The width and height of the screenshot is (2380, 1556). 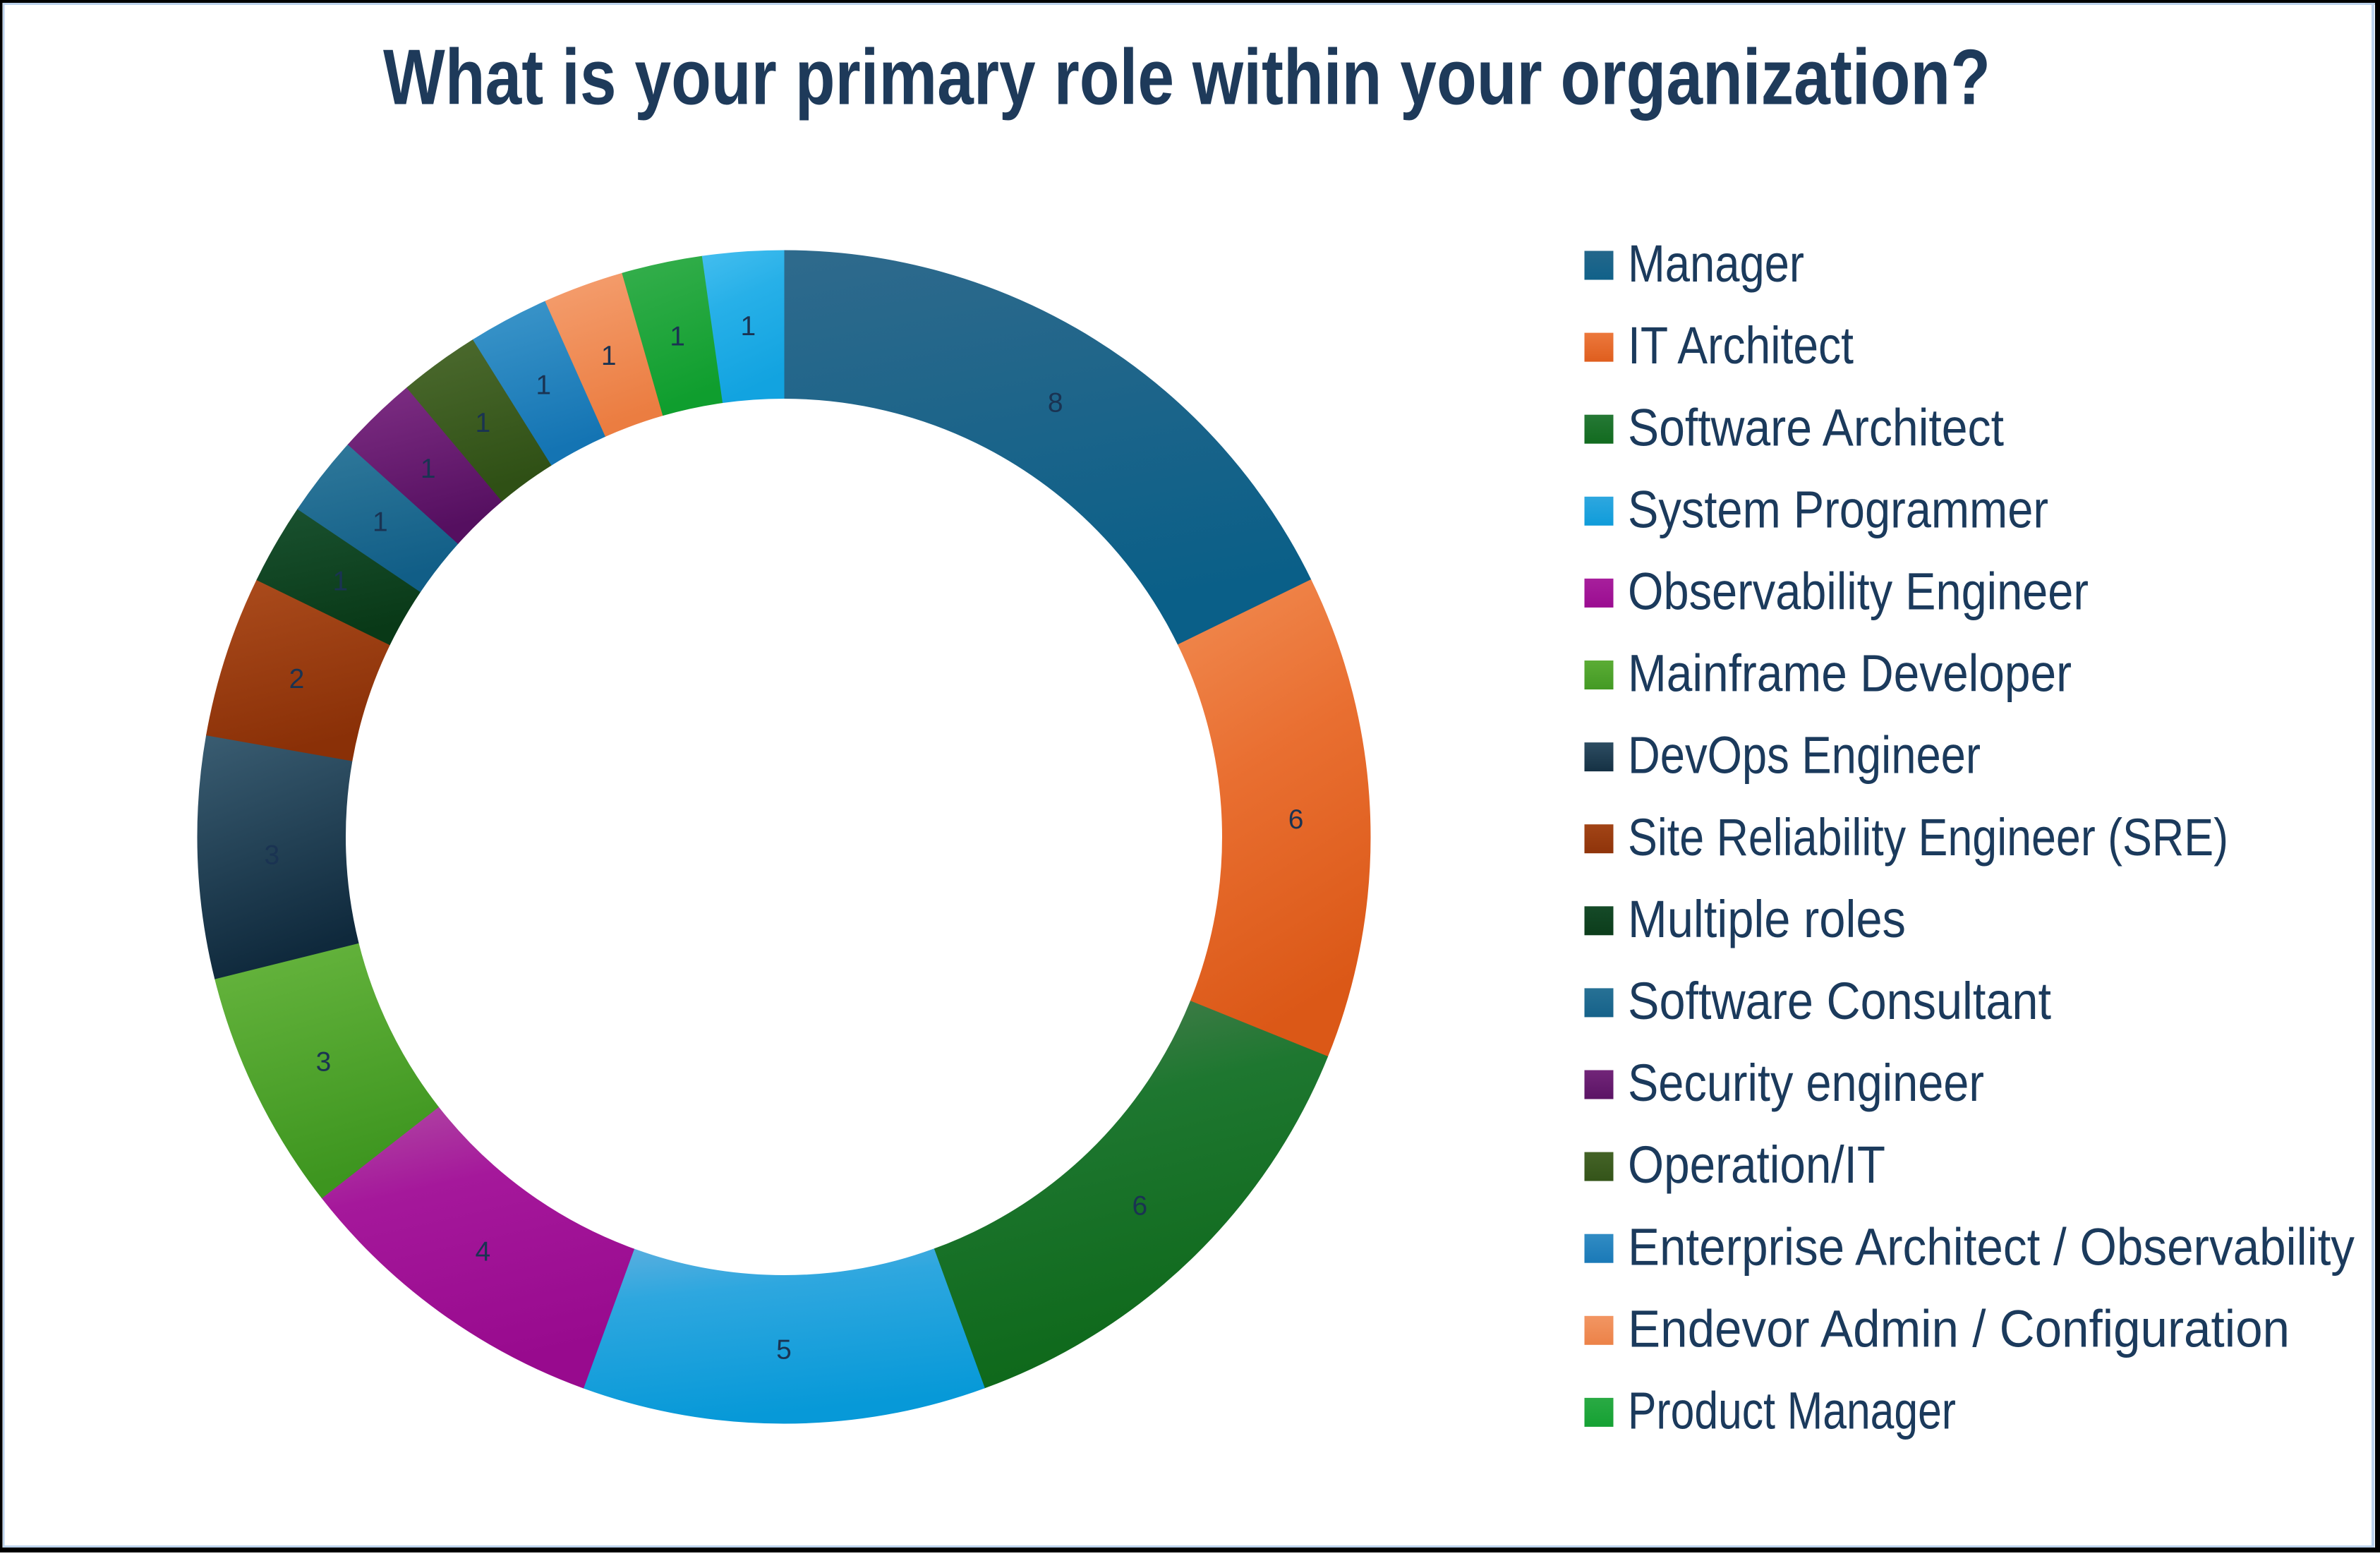 What do you see at coordinates (1741, 345) in the screenshot?
I see `svg-text: IT Architect` at bounding box center [1741, 345].